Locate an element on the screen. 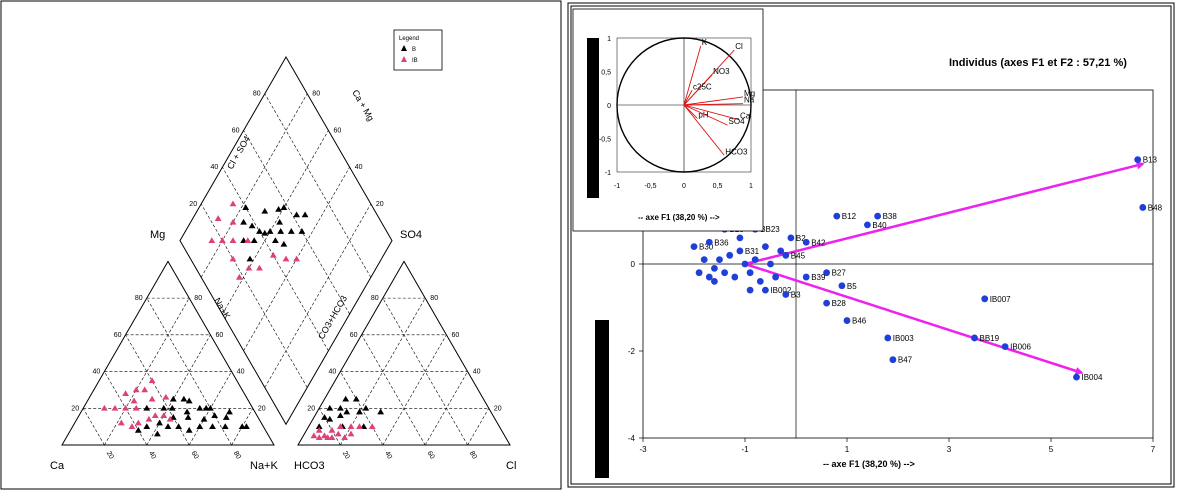 The height and width of the screenshot is (490, 1179). vector-na is located at coordinates (713, 104).